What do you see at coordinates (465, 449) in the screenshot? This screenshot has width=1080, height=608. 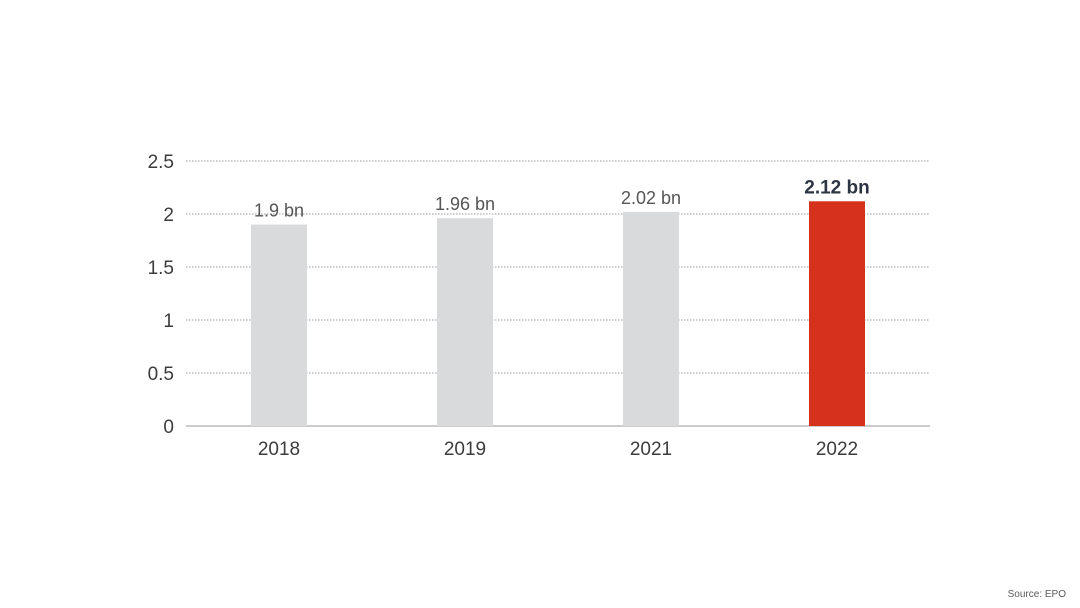 I see `x-tick-label: 2019` at bounding box center [465, 449].